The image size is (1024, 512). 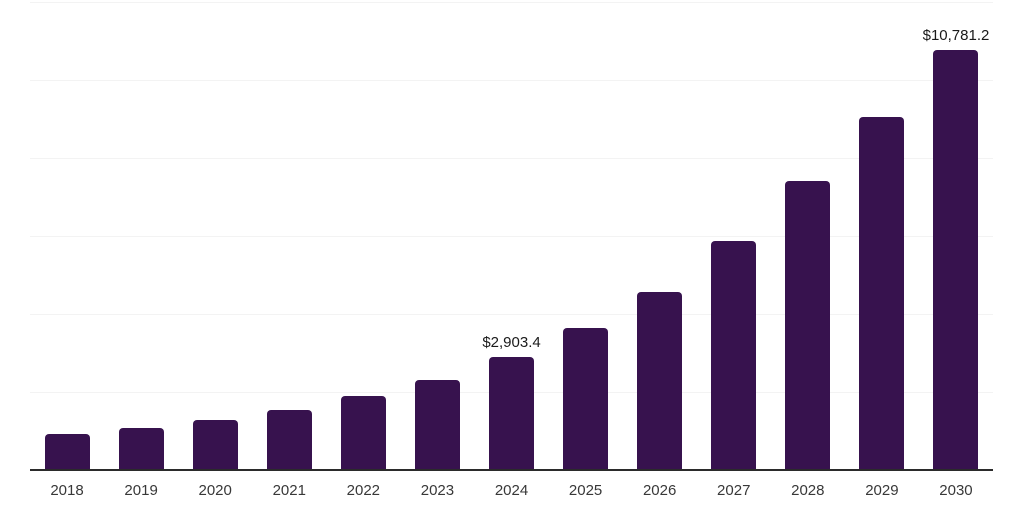 I want to click on bar-slot-2020, so click(x=215, y=236).